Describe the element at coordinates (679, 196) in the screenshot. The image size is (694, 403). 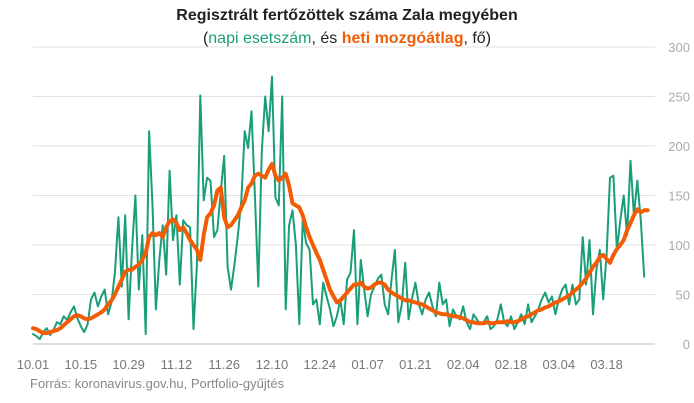
I see `y-tick-label: 150` at that location.